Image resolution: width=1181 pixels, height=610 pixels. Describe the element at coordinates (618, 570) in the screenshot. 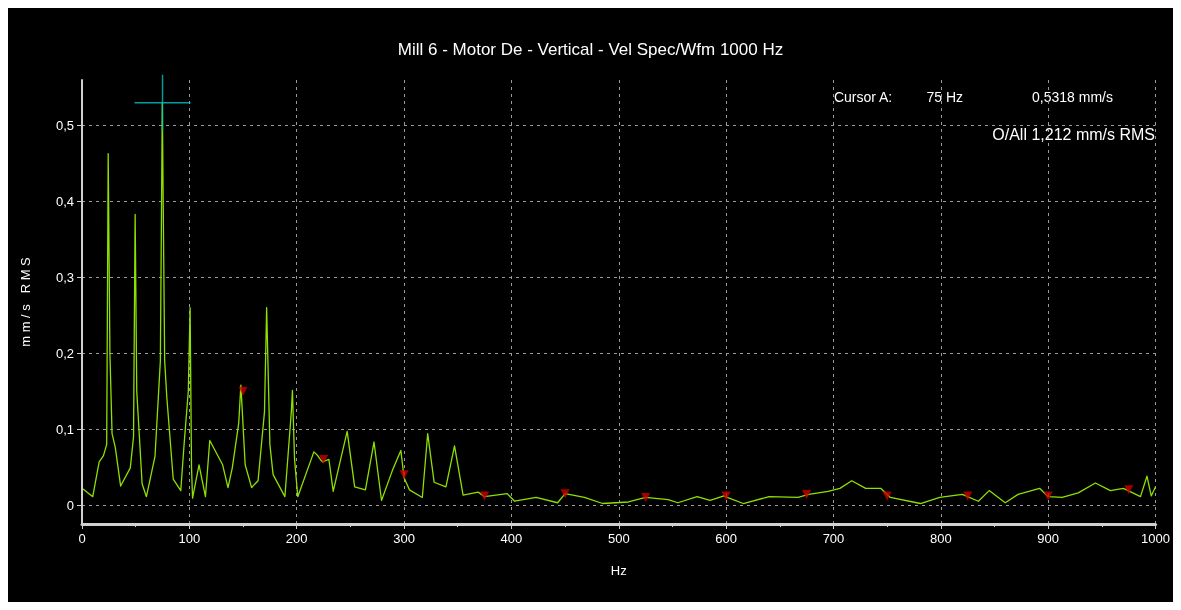

I see `x-axis-title: Hz` at that location.